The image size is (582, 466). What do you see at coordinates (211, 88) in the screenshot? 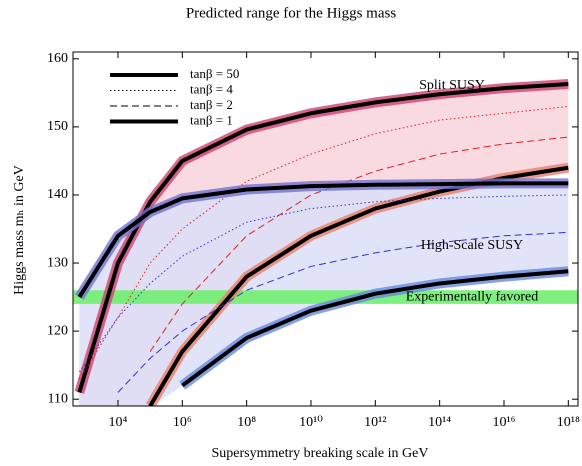
I see `legend-label: tanβ = 4` at bounding box center [211, 88].